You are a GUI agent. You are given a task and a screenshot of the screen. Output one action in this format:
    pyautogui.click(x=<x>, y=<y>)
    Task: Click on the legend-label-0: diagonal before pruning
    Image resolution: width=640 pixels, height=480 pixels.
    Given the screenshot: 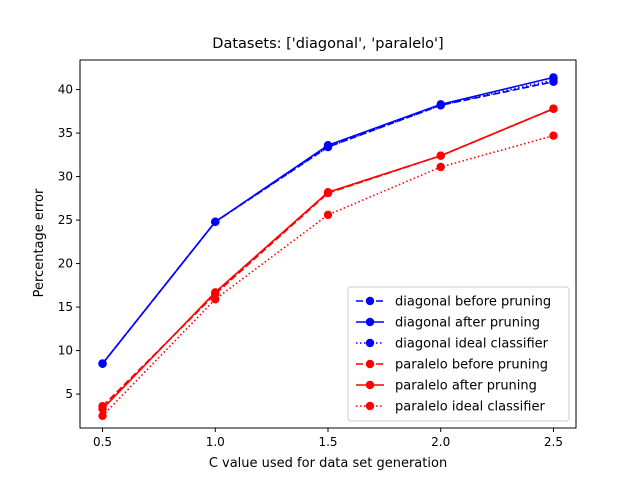 What is the action you would take?
    pyautogui.click(x=473, y=302)
    